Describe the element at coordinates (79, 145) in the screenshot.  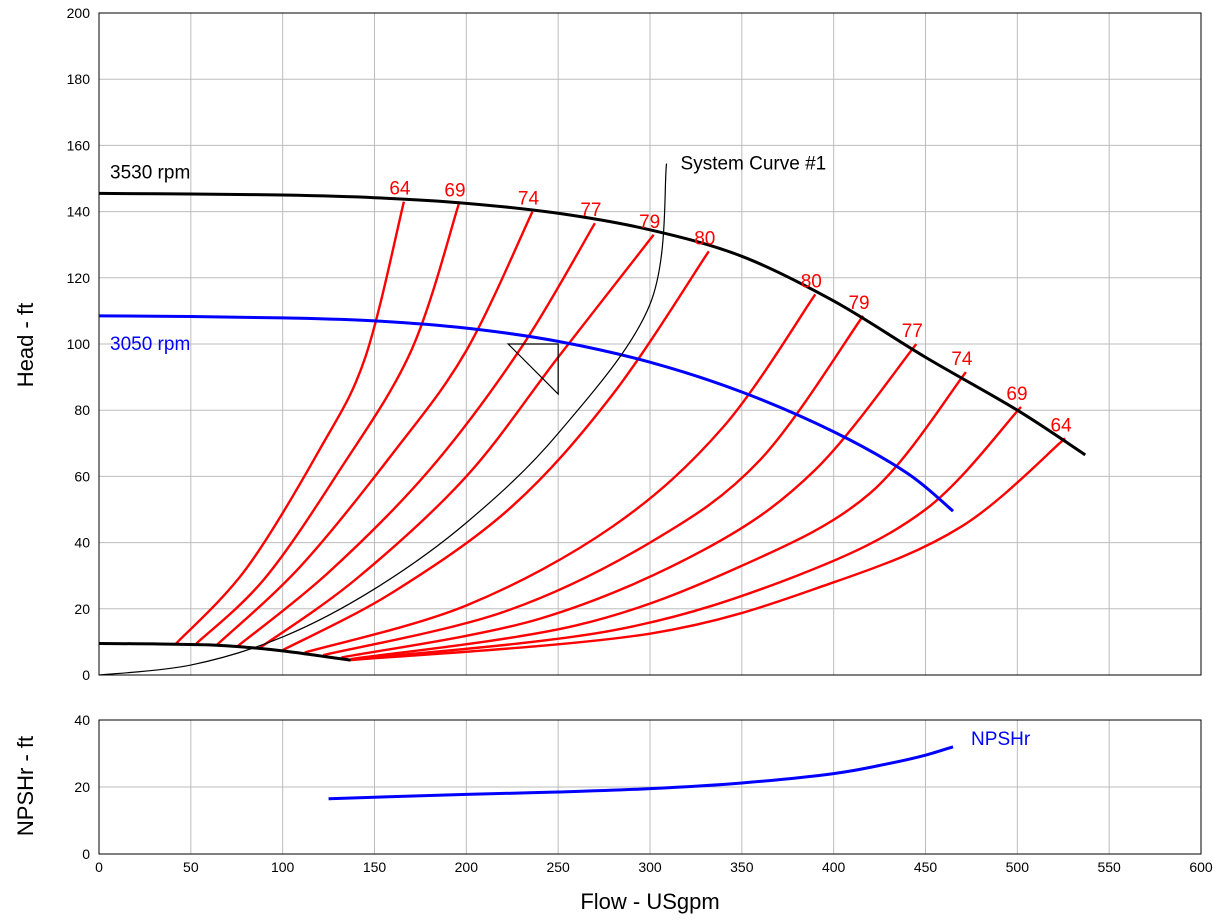
I see `head-y-tick-label: 160` at that location.